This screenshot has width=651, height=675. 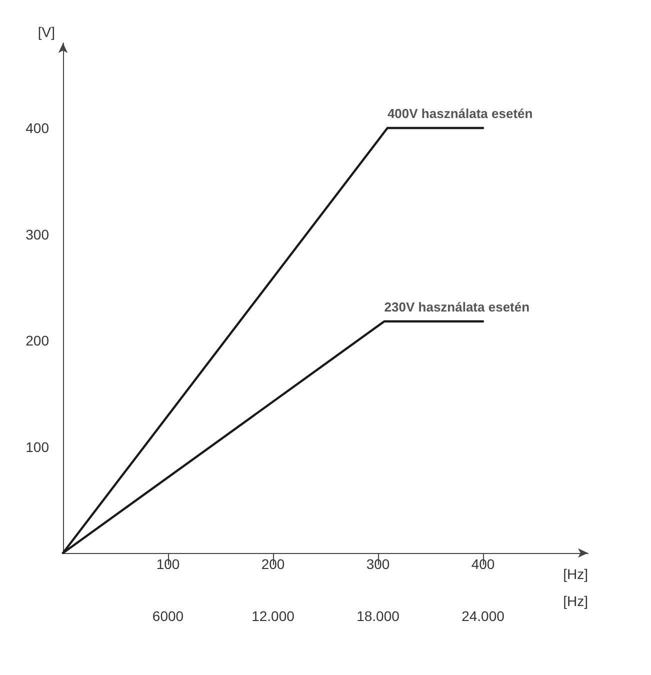 I want to click on x2-tick-label: 18.000, so click(x=378, y=616).